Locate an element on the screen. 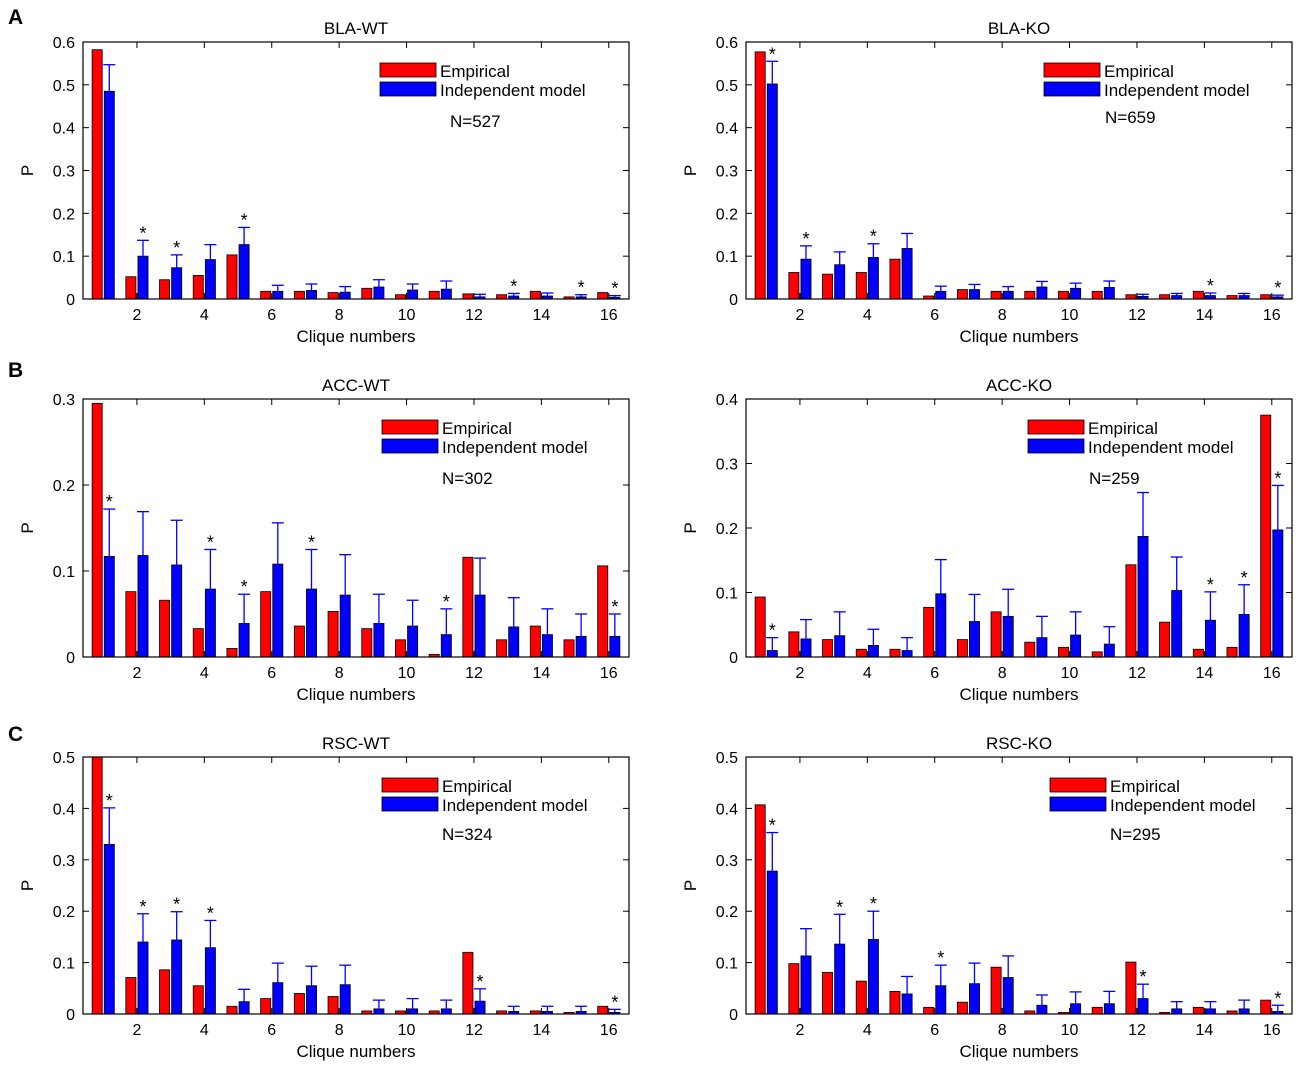  chart2-significance-star-16: * is located at coordinates (1277, 288).